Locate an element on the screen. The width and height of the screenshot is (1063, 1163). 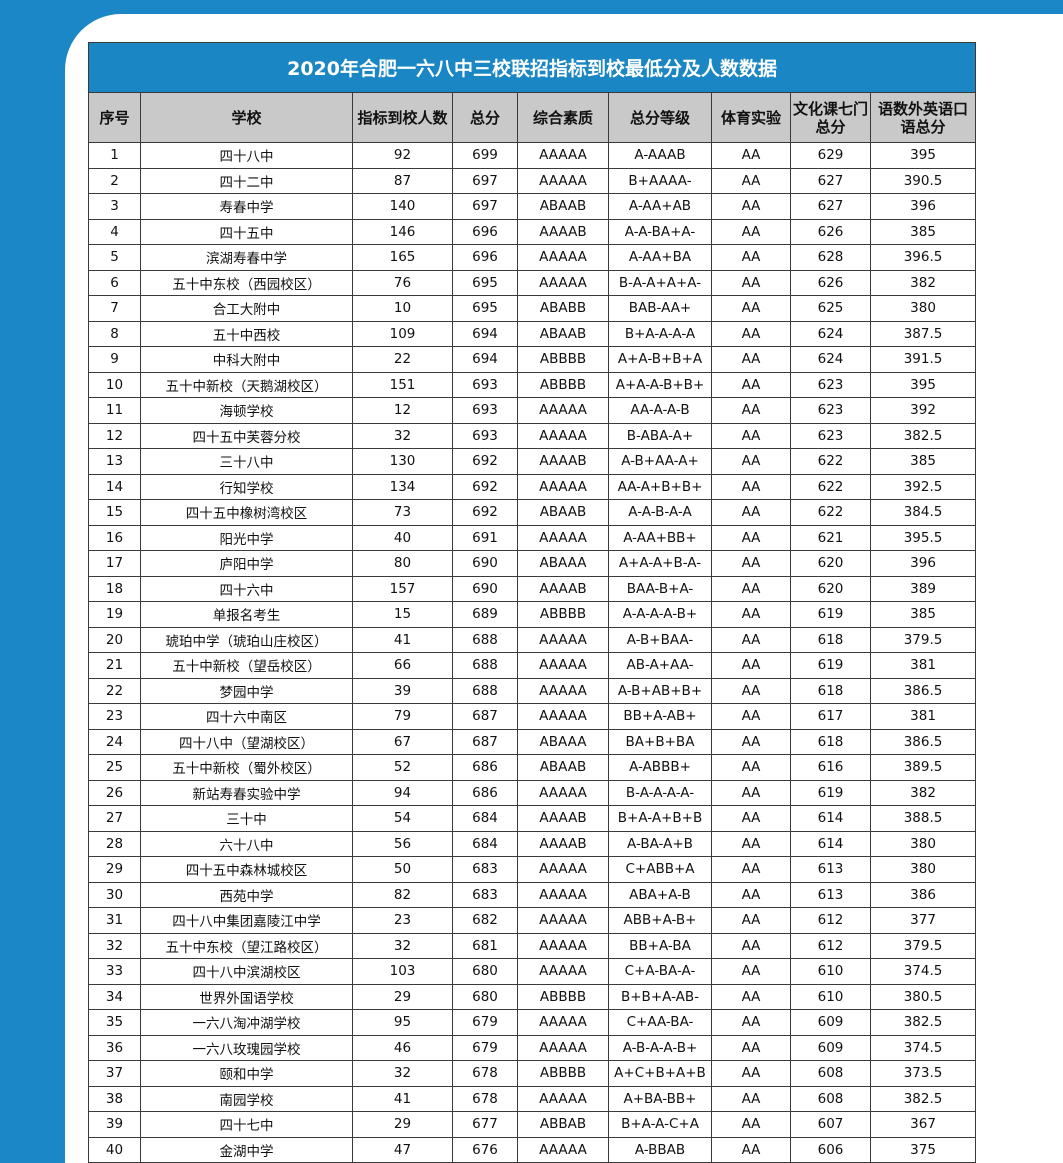
table-cell: 624 is located at coordinates (830, 359).